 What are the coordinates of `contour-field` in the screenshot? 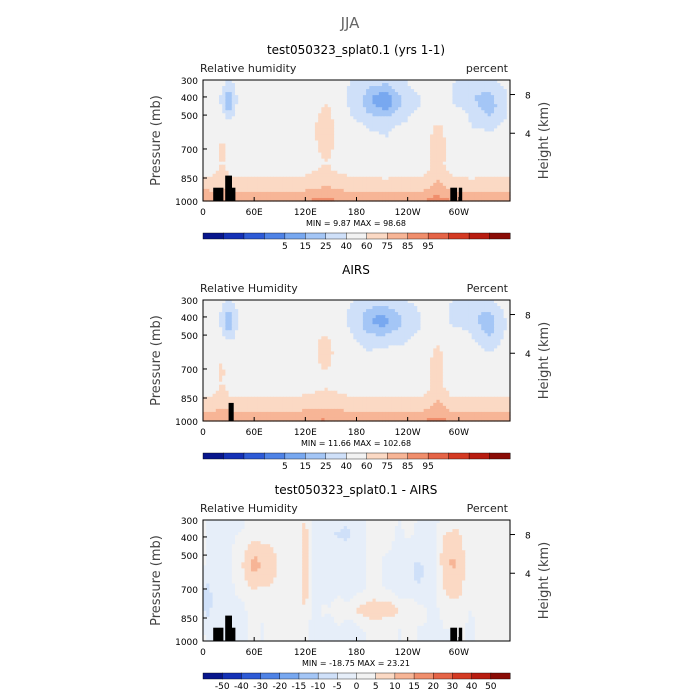 It's located at (357, 141).